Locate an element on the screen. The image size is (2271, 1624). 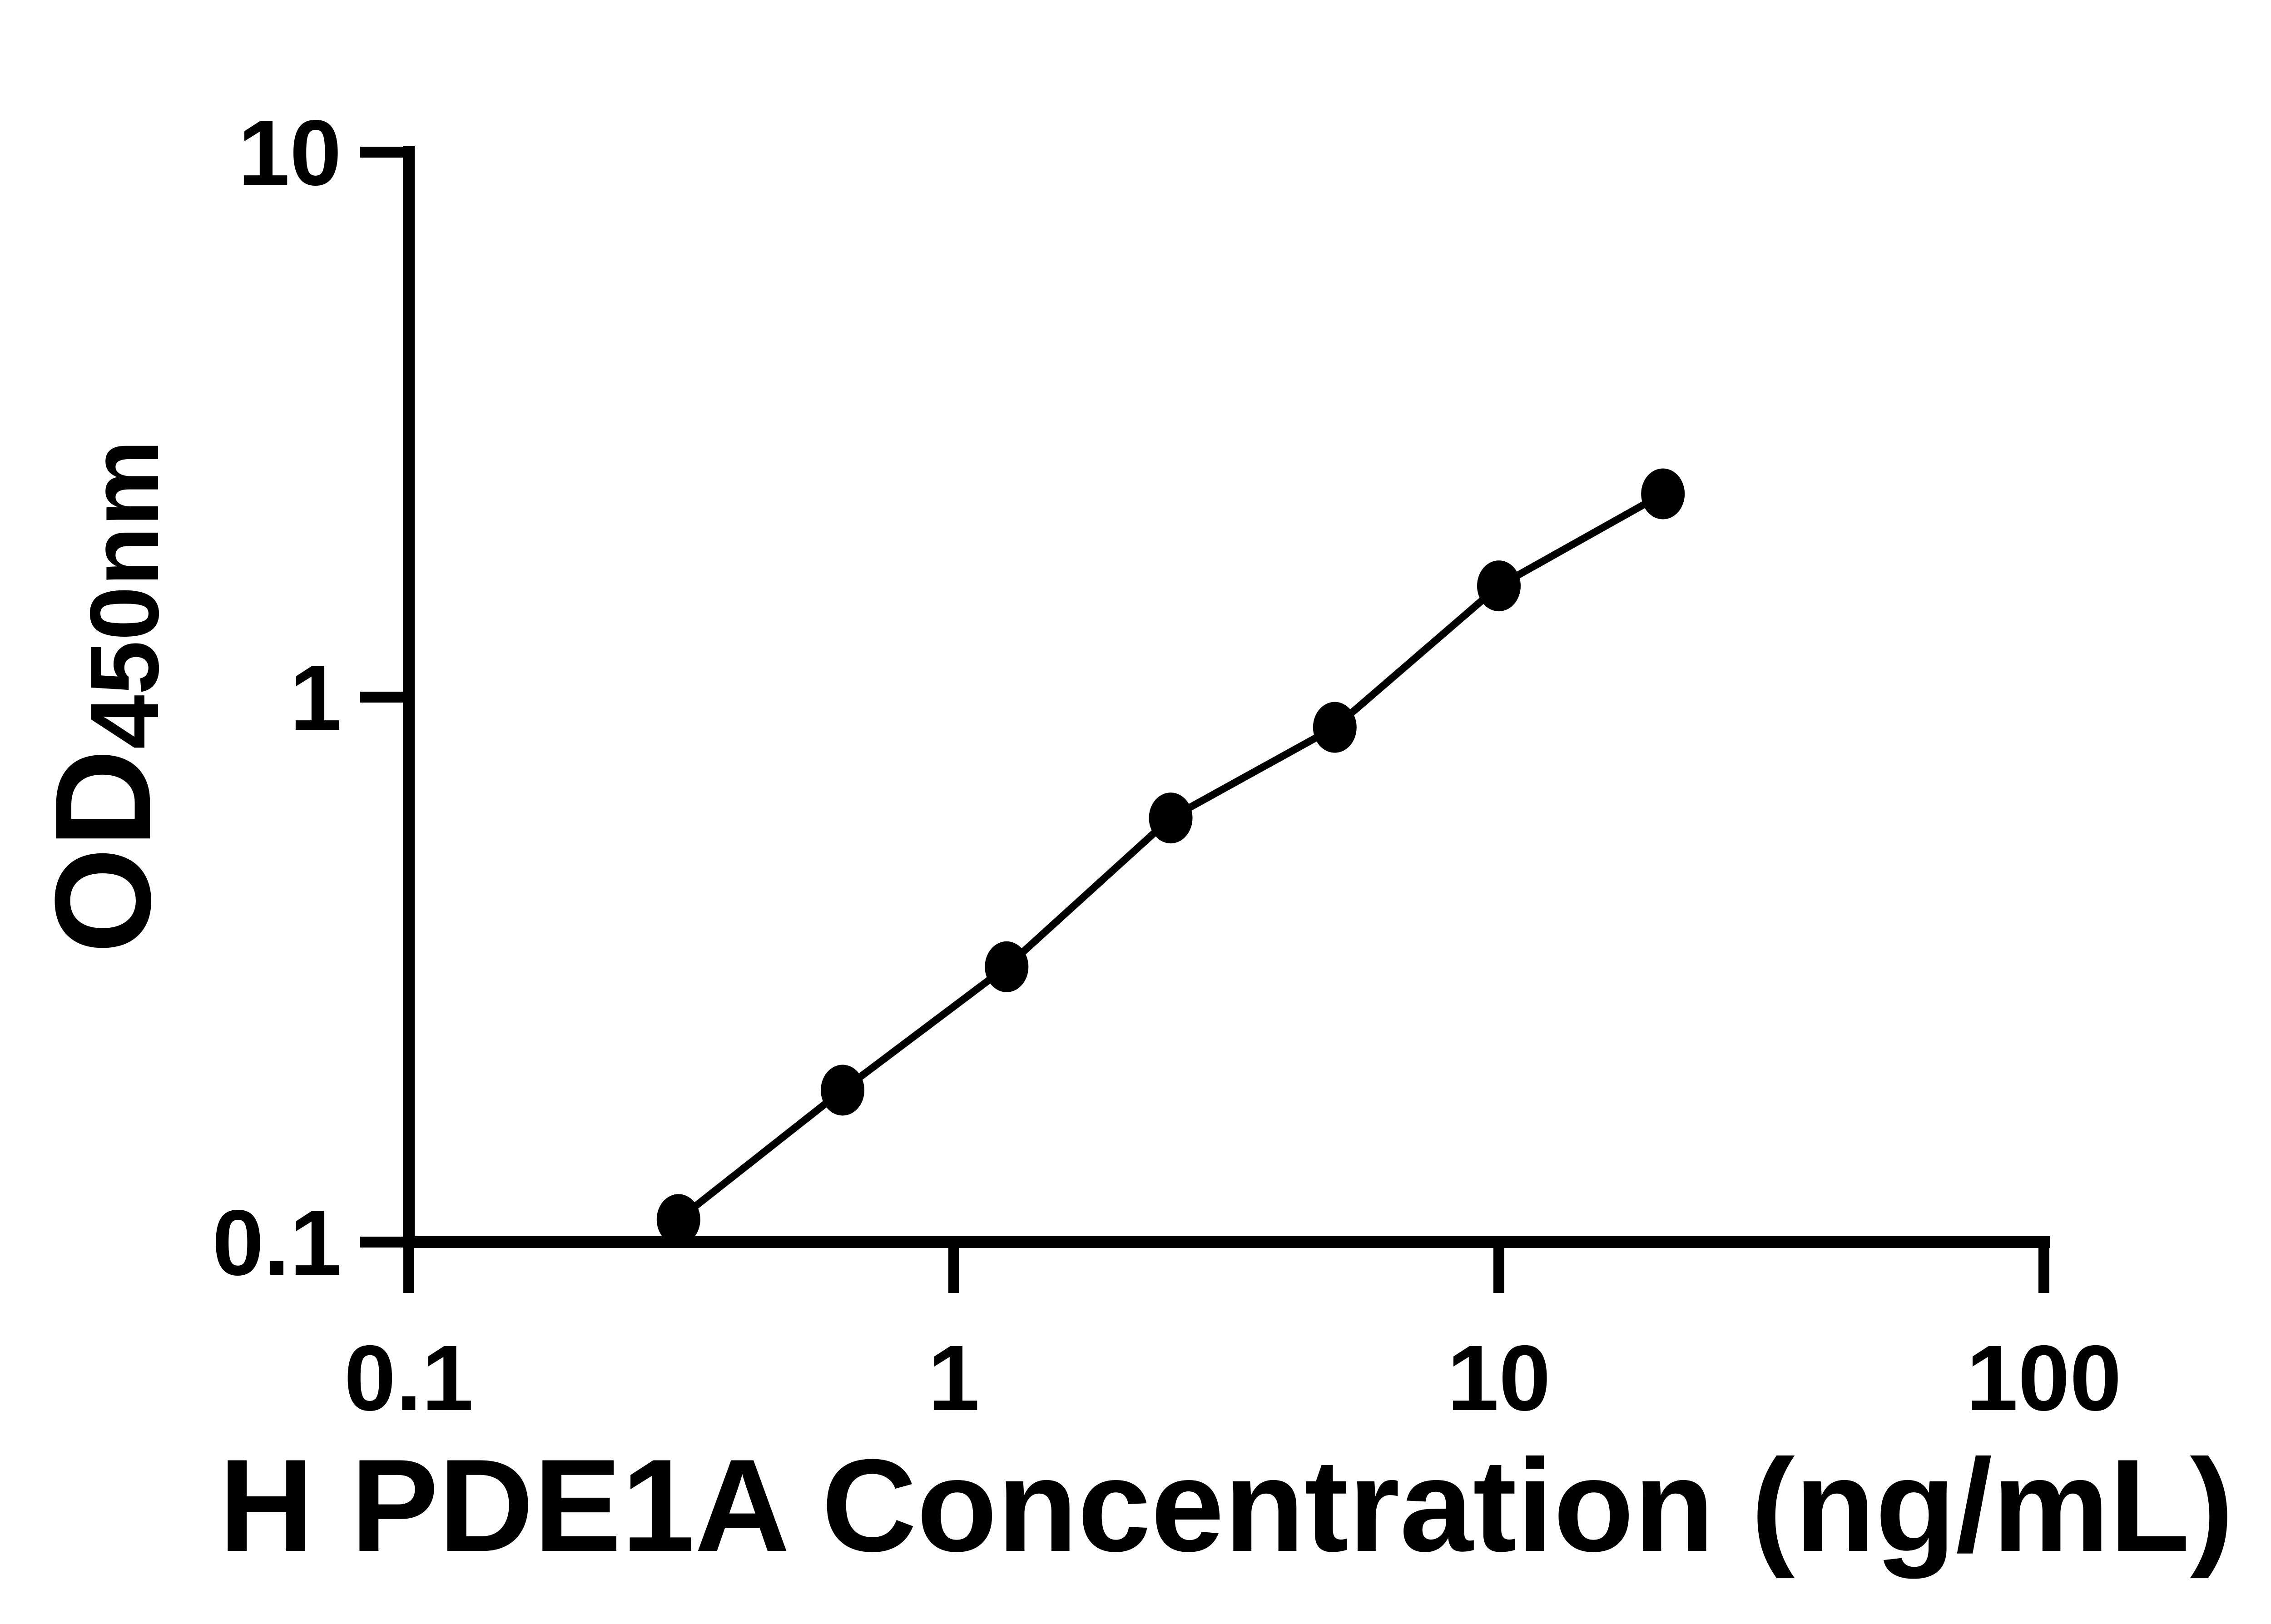
x-tick-label: 100 is located at coordinates (2044, 1378).